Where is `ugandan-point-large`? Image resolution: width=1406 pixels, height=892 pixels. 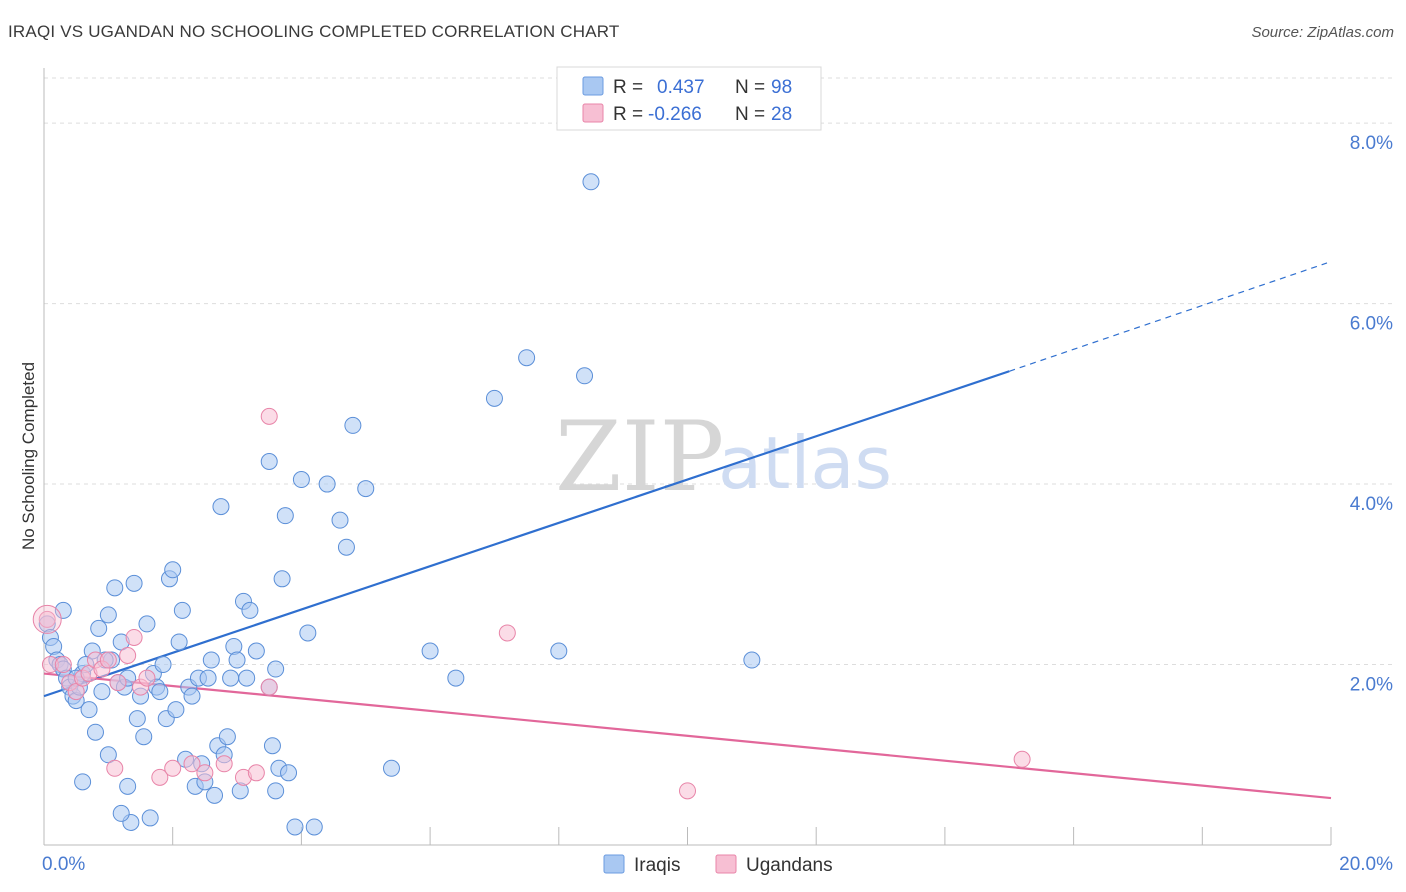 ugandan-point-large is located at coordinates (47, 619).